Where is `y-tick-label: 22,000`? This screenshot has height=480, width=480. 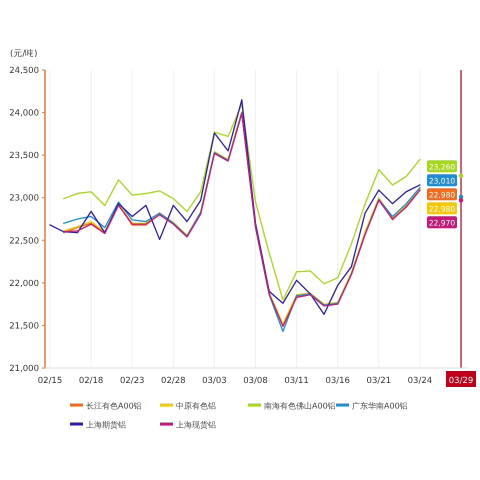
y-tick-label: 22,000 is located at coordinates (24, 283).